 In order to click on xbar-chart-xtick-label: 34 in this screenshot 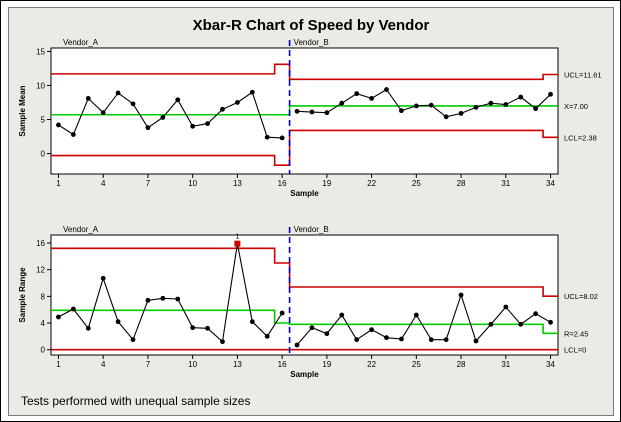, I will do `click(550, 183)`.